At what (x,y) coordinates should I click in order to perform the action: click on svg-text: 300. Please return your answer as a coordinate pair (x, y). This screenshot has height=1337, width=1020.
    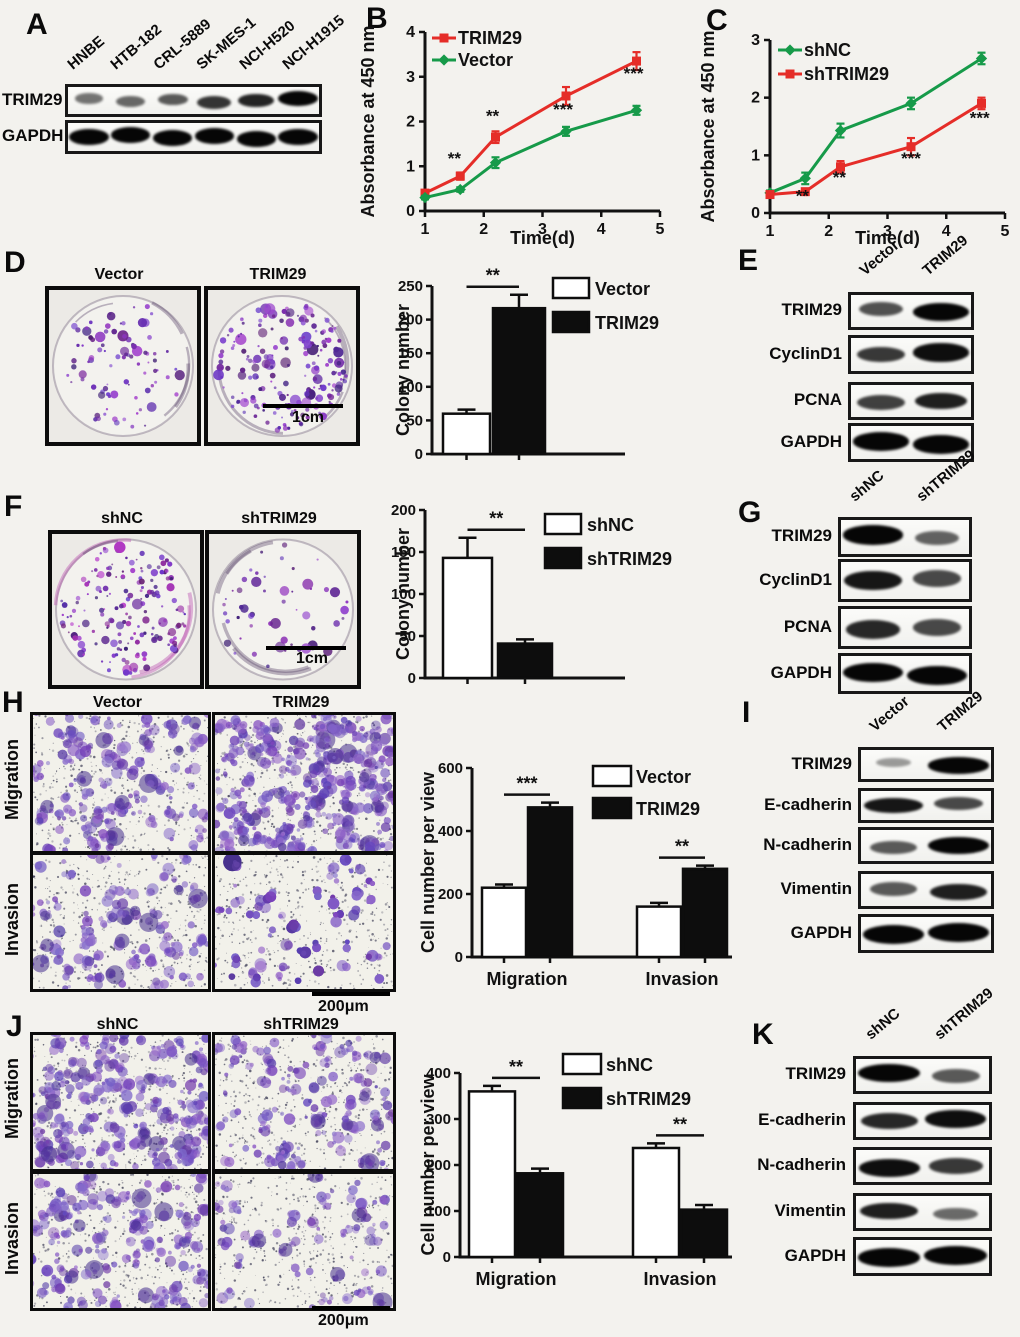
    Looking at the image, I should click on (438, 1119).